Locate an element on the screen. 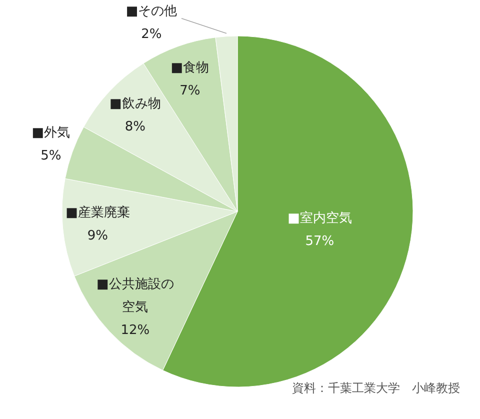 This screenshot has width=480, height=419. slice-label: ■食物 is located at coordinates (190, 68).